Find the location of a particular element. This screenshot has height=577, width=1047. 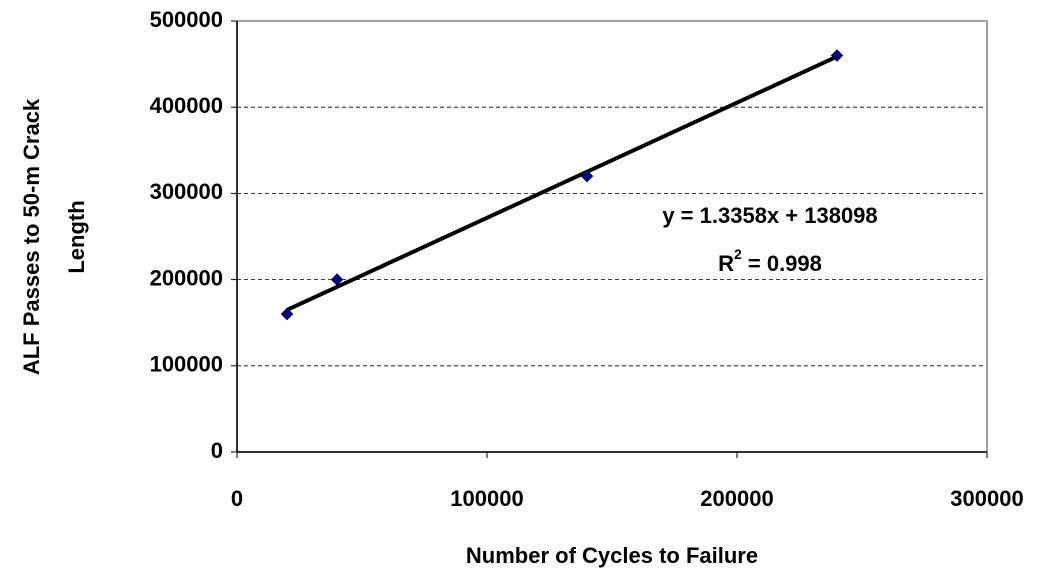

x-tick-label: 300000 is located at coordinates (986, 498).